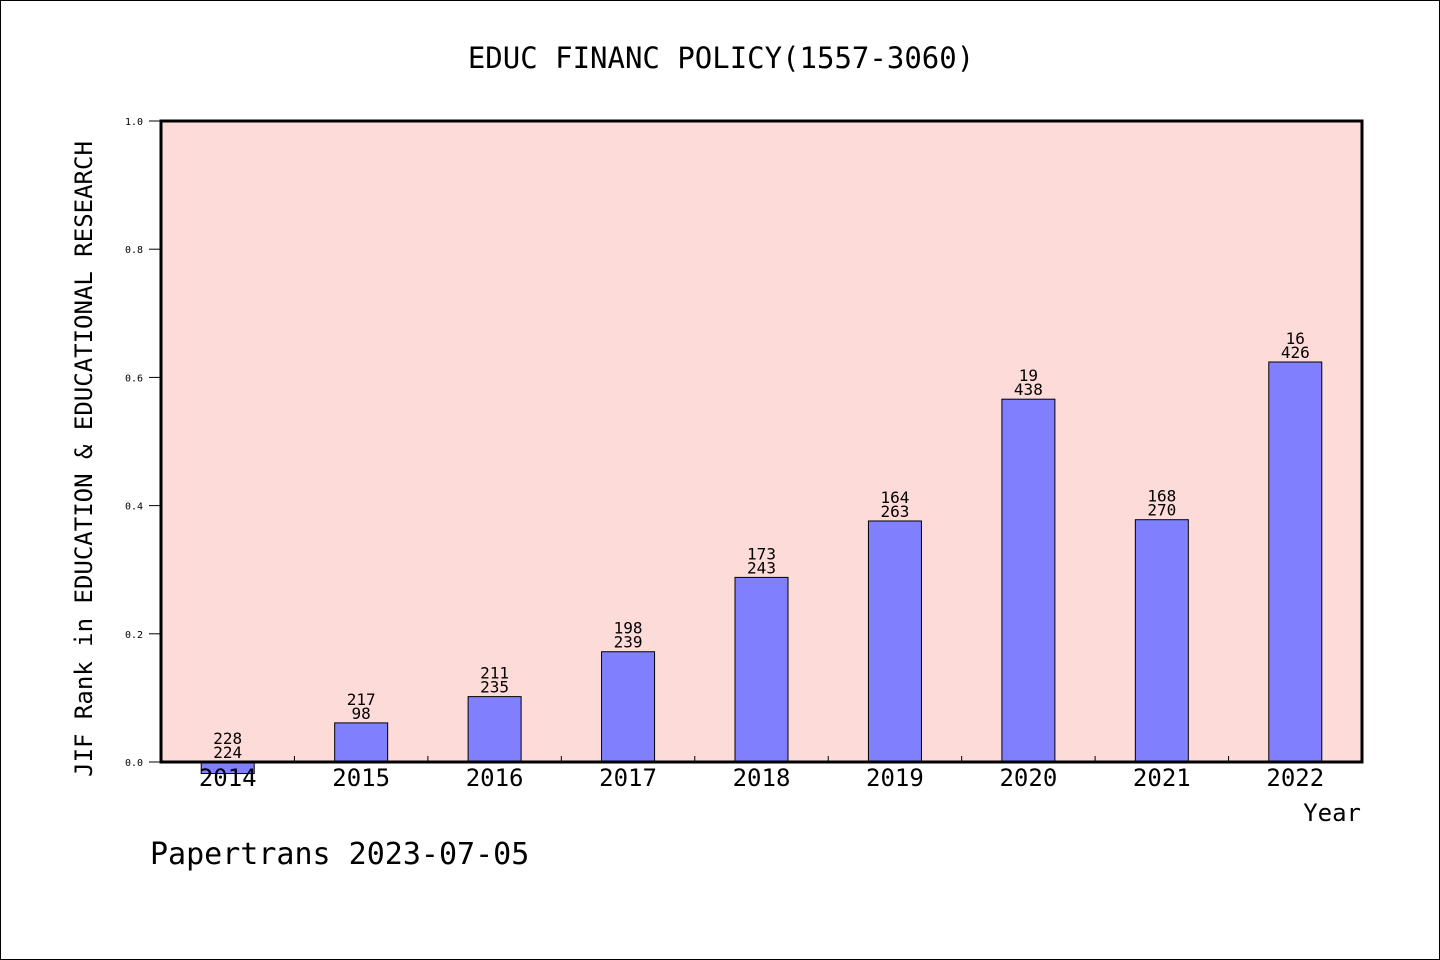  I want to click on bar-label-top-2014: 228, so click(227, 738).